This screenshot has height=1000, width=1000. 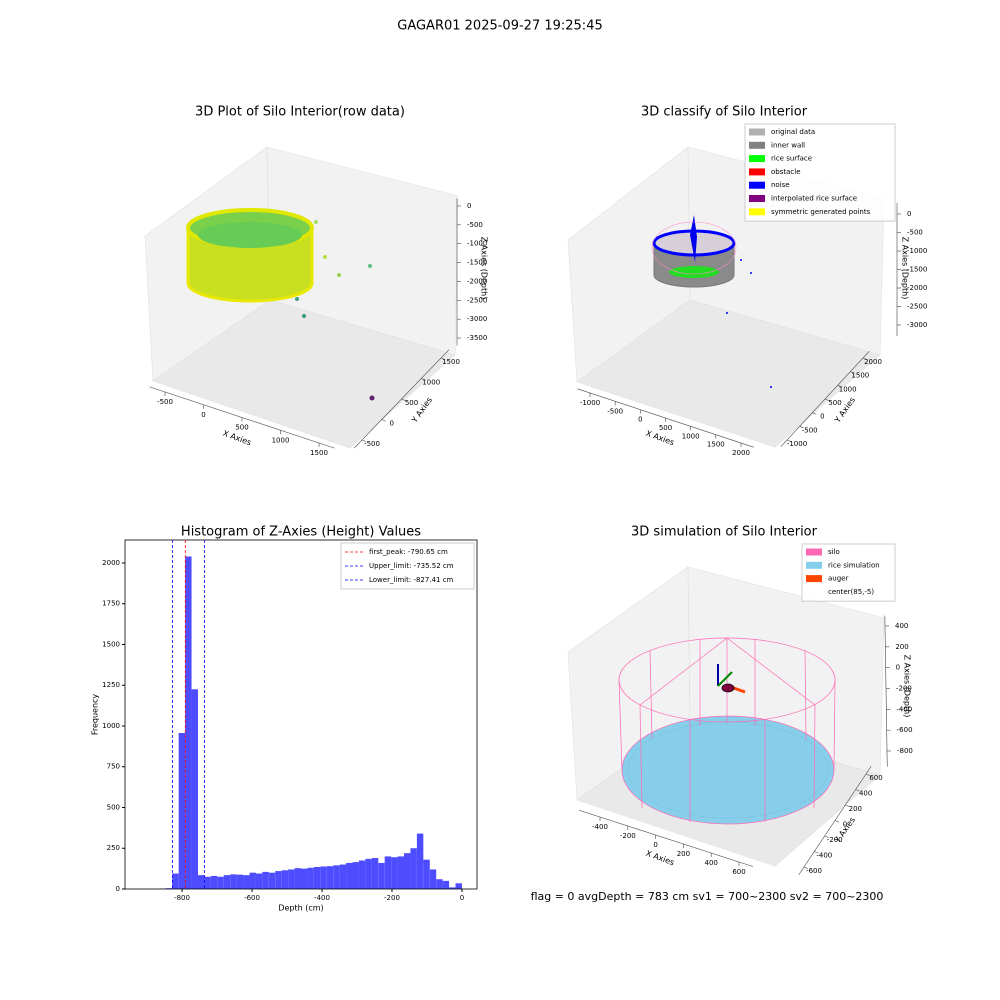 I want to click on axis-line, so click(x=886, y=691).